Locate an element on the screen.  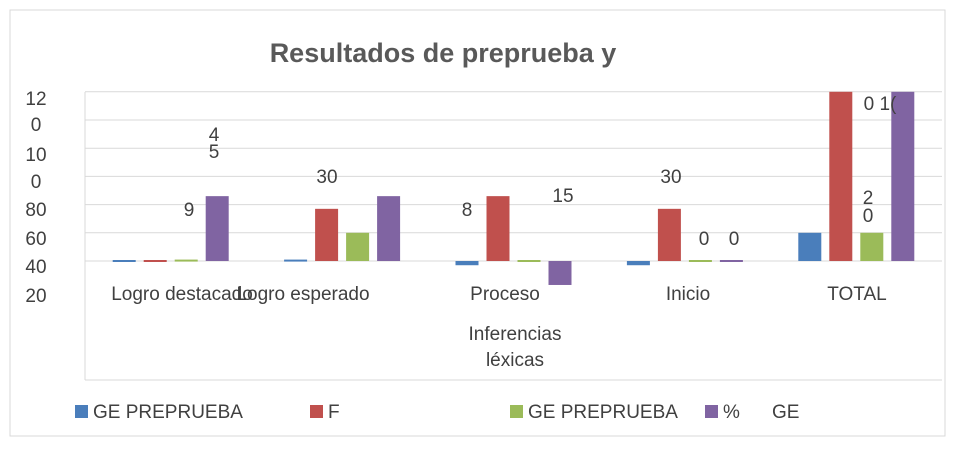
legend-label: F is located at coordinates (334, 412).